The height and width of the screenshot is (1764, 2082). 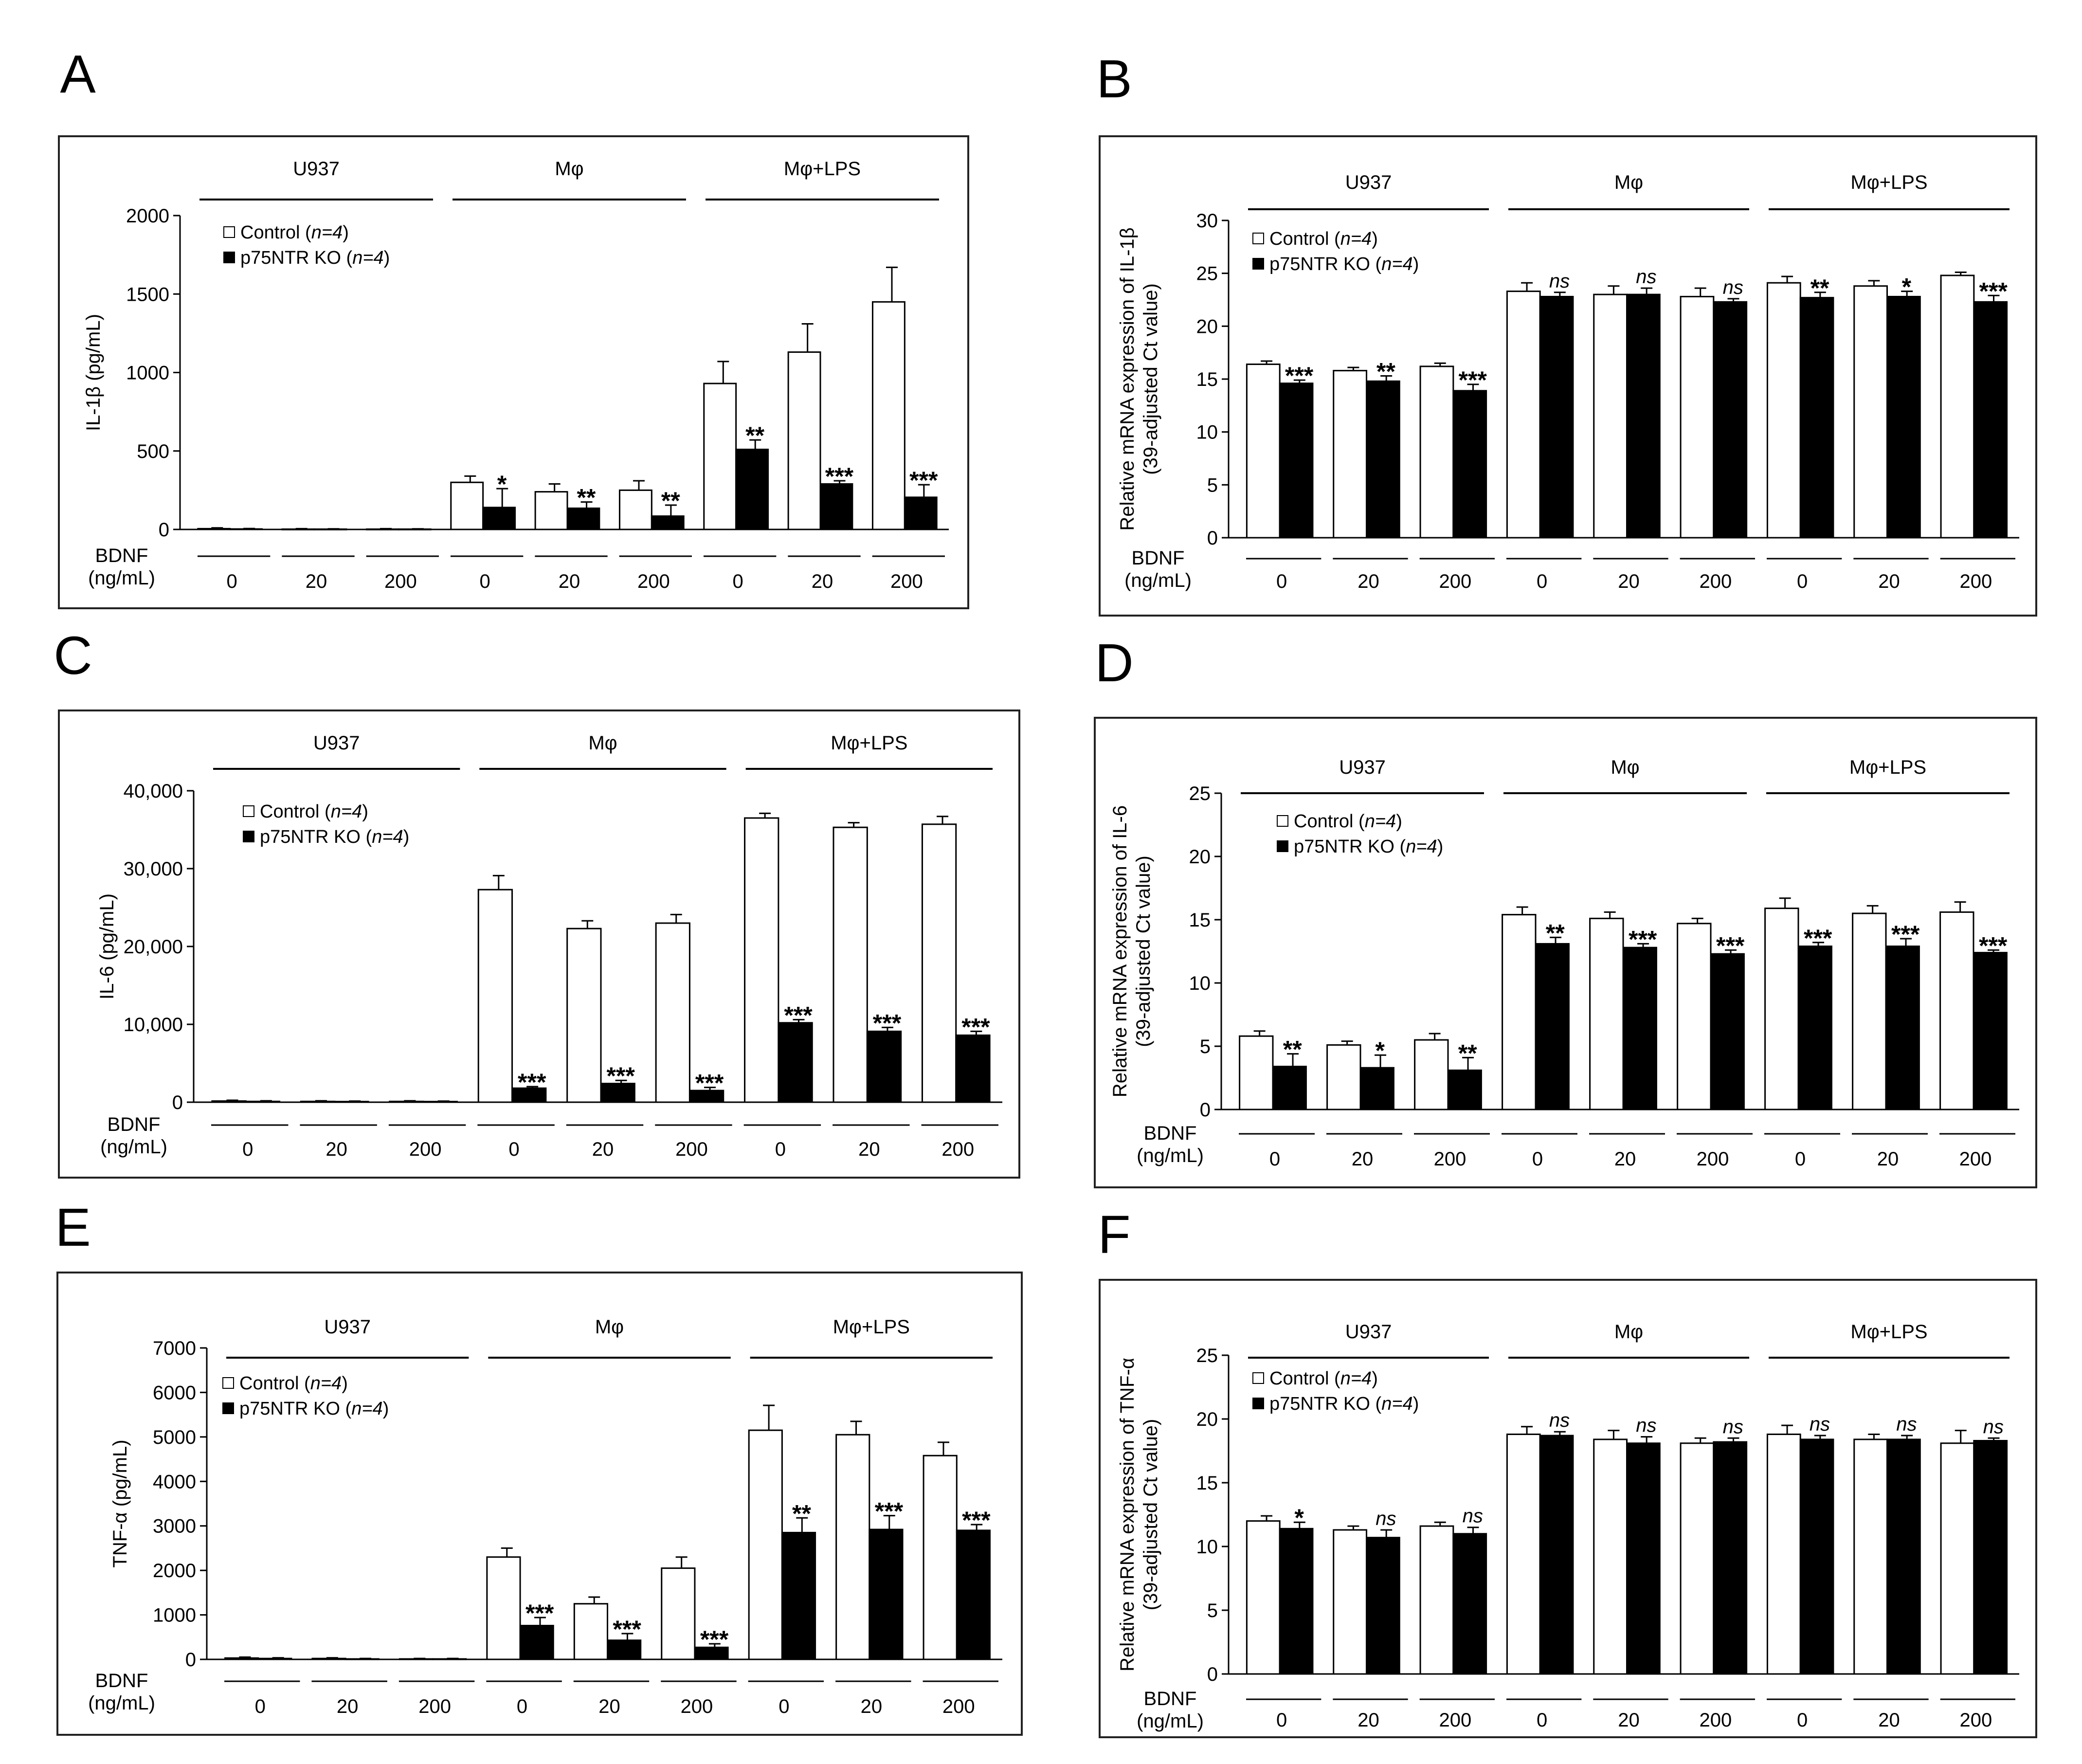 I want to click on y-axis-label: IL-6 (pg/mL), so click(x=107, y=946).